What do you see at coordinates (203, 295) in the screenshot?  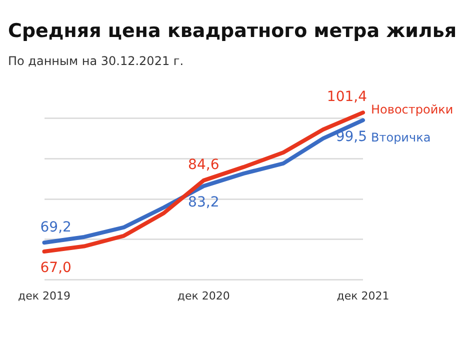 I see `x-tick-label: дек 2020` at bounding box center [203, 295].